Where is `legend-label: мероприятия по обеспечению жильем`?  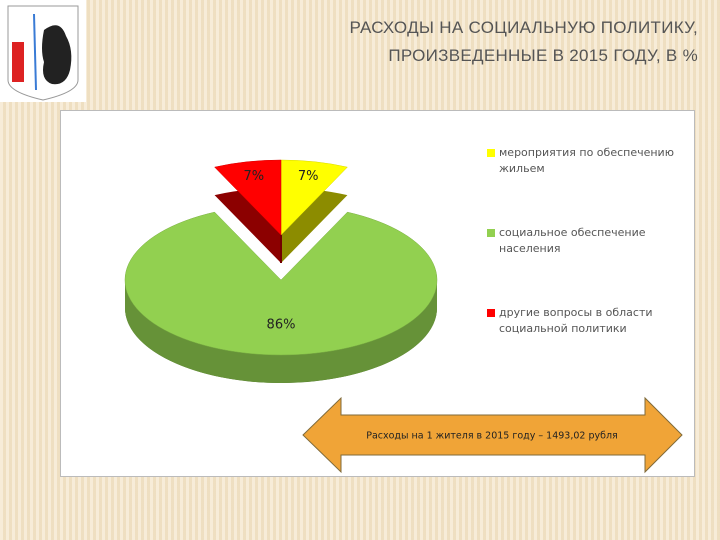
legend-label: мероприятия по обеспечению жильем is located at coordinates (586, 160).